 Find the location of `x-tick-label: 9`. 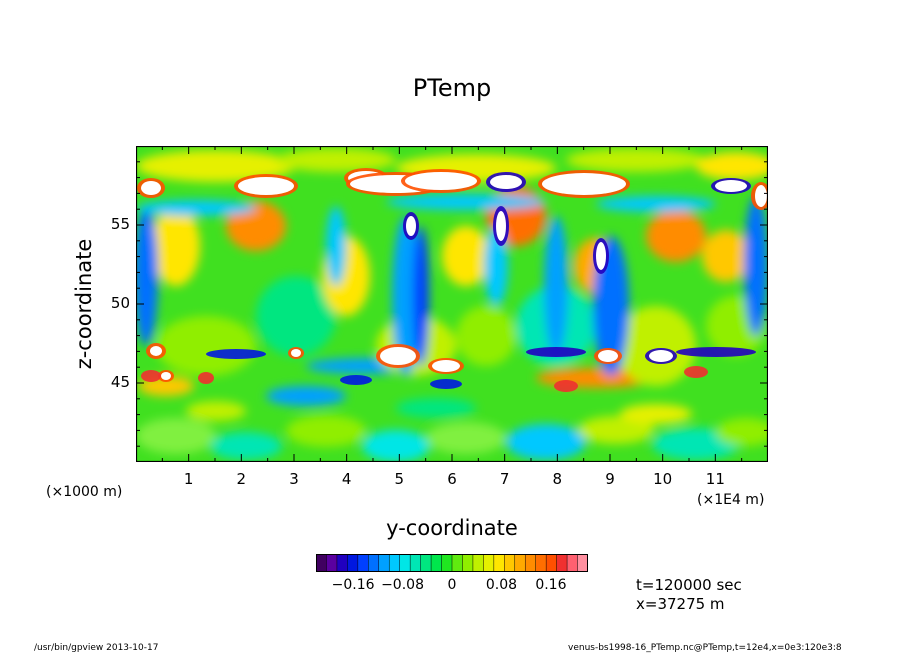

x-tick-label: 9 is located at coordinates (610, 479).